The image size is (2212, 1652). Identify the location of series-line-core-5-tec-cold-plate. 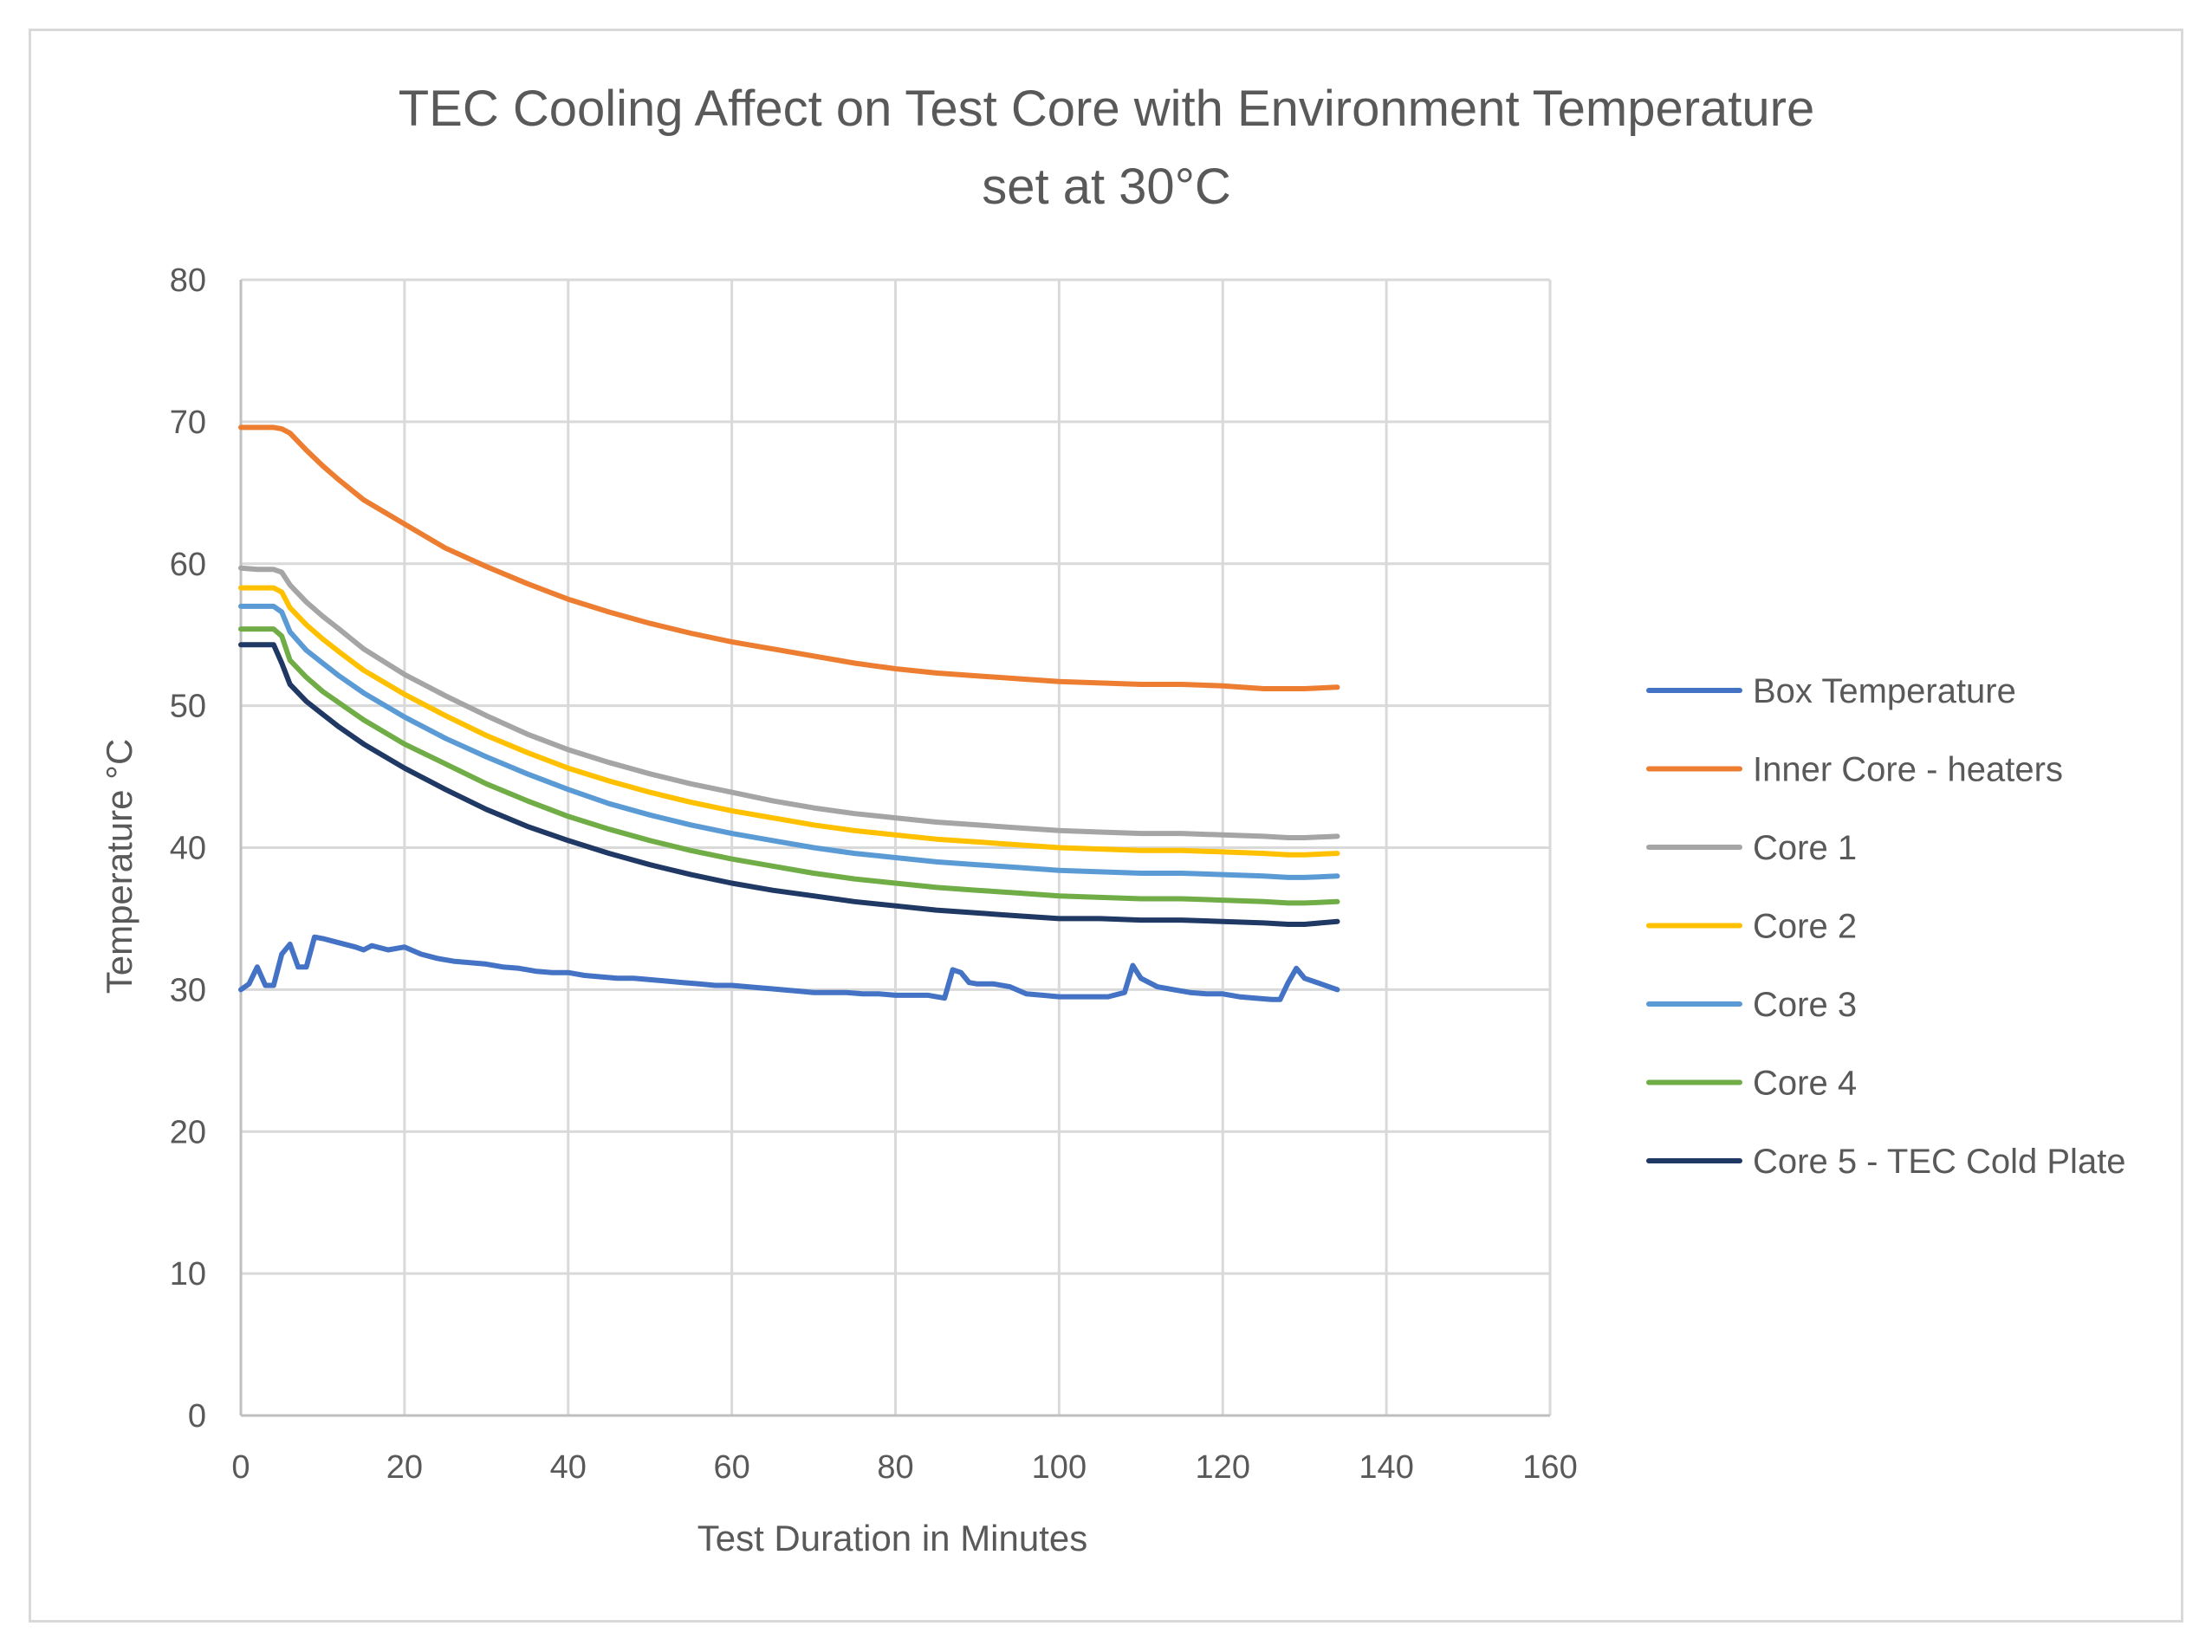
(789, 784).